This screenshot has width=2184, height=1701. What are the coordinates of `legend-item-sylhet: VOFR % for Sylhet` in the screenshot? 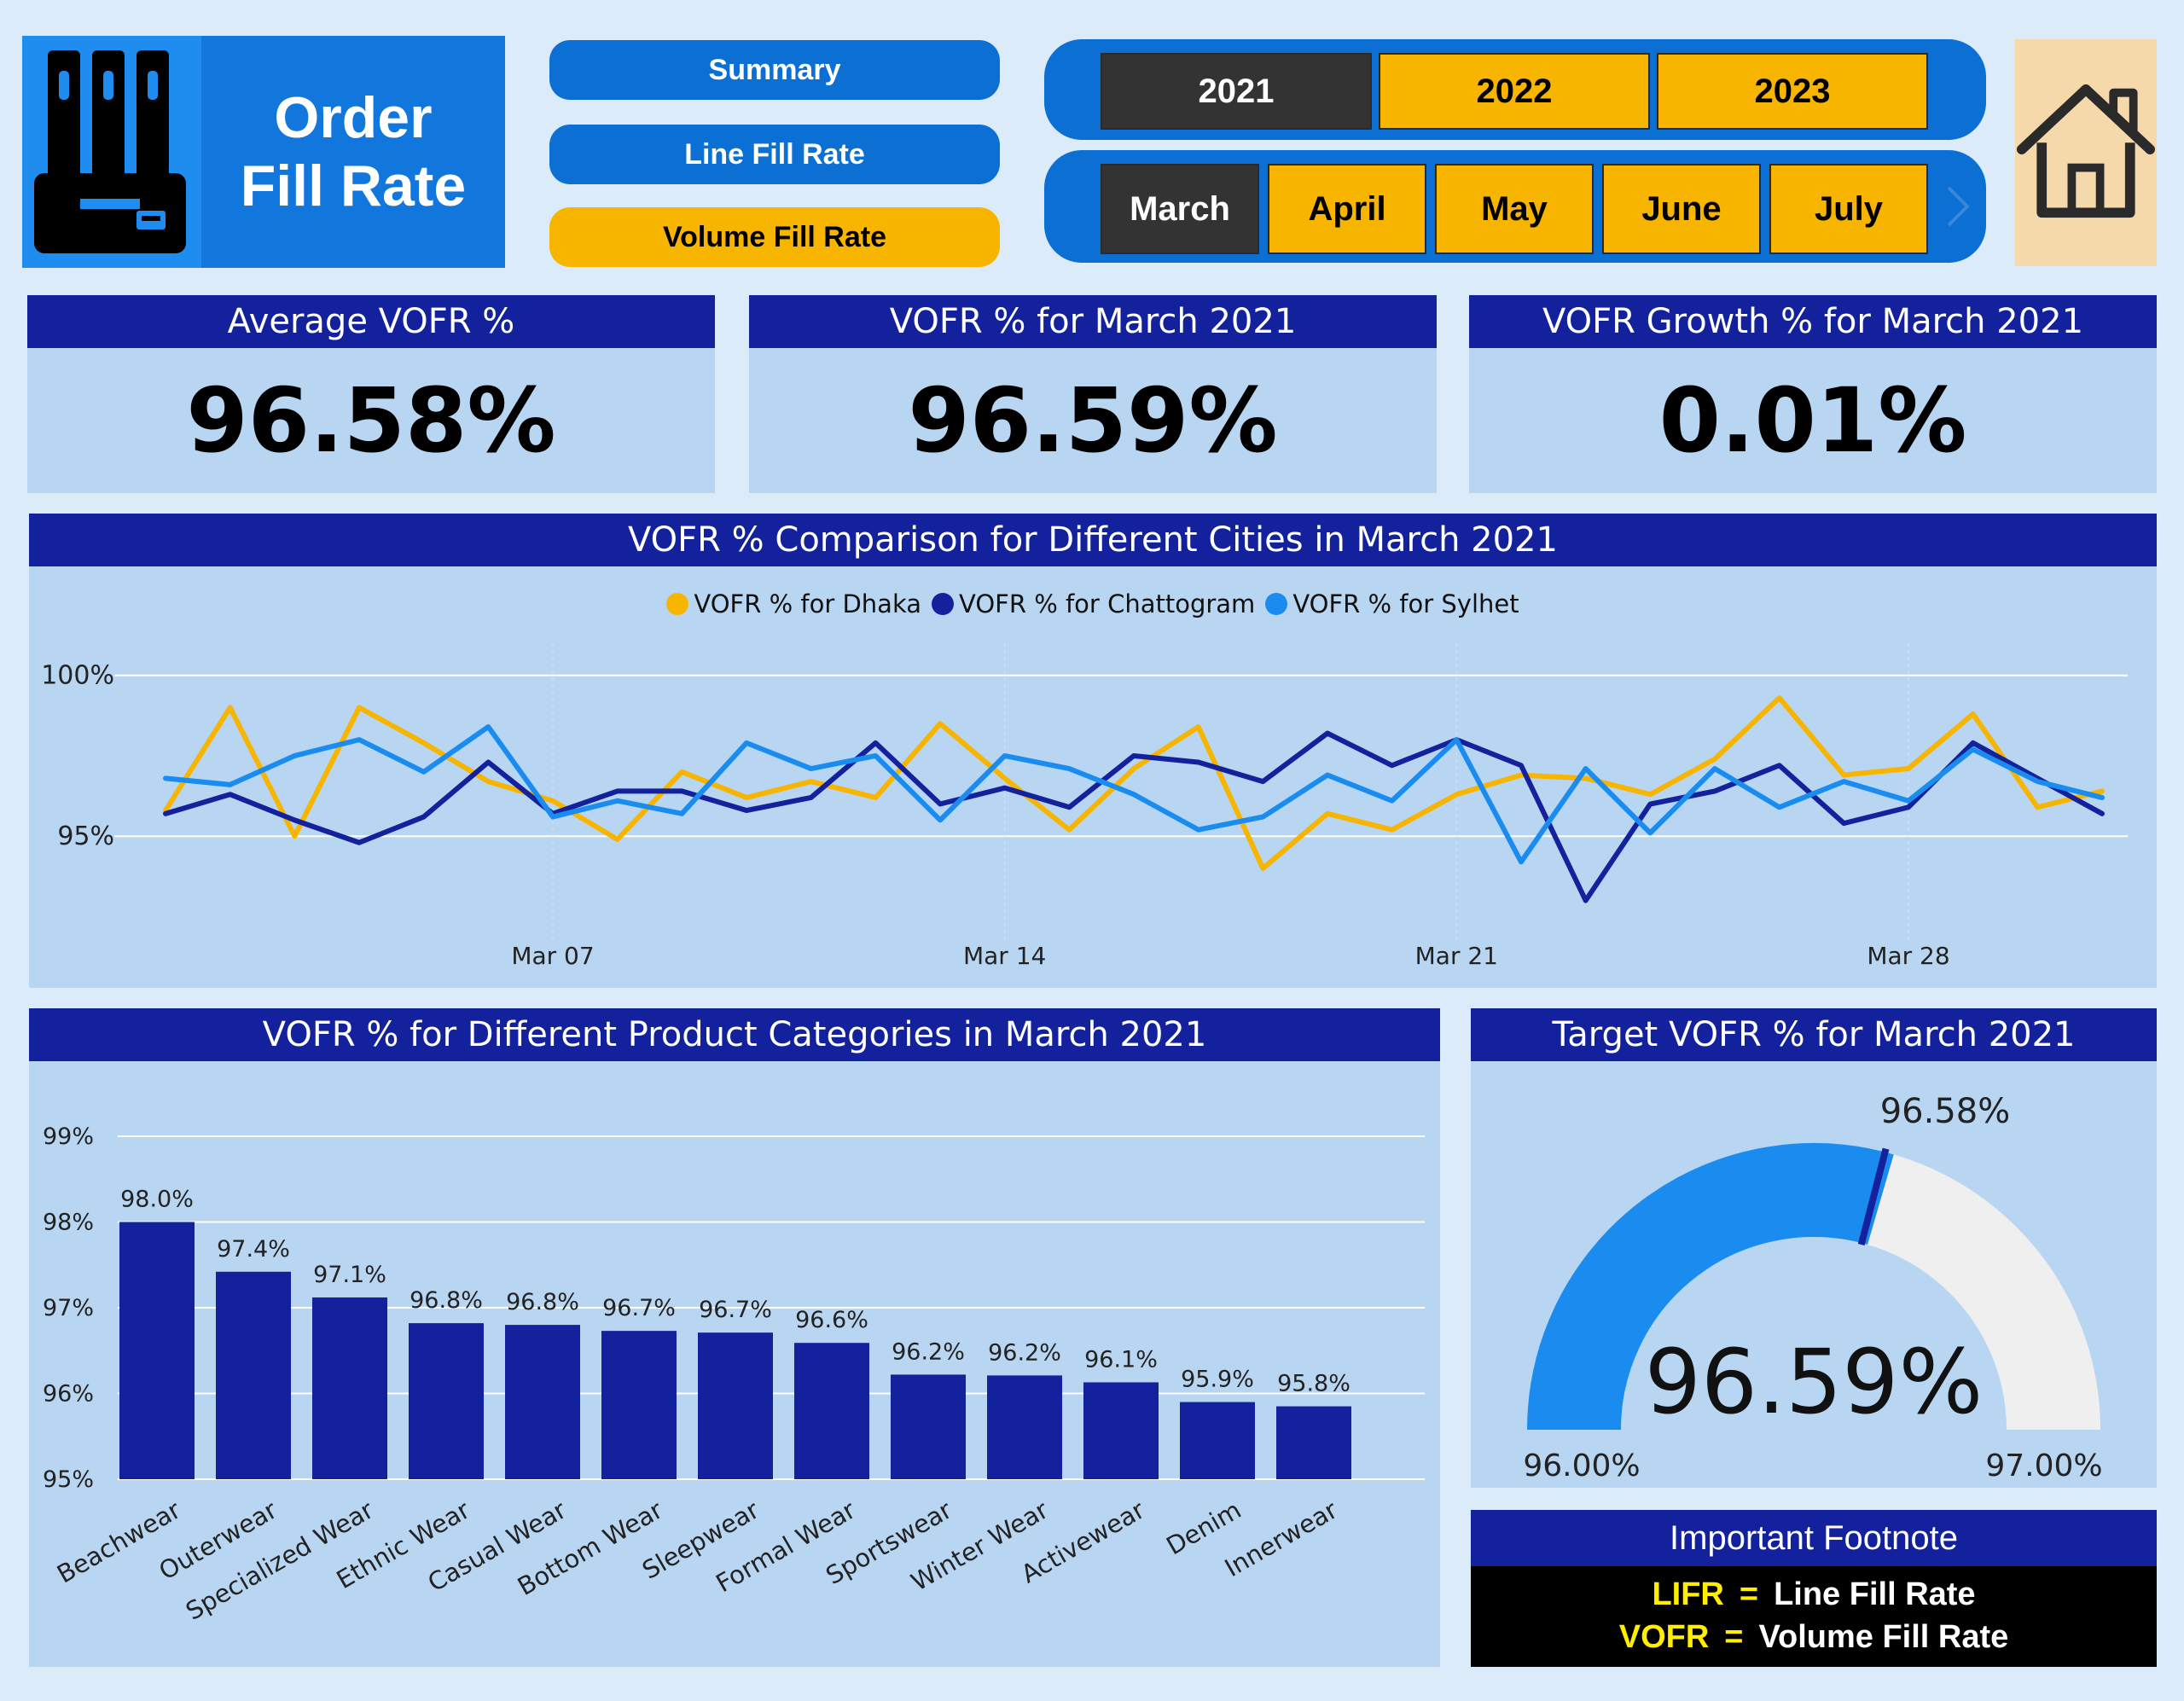 It's located at (1392, 604).